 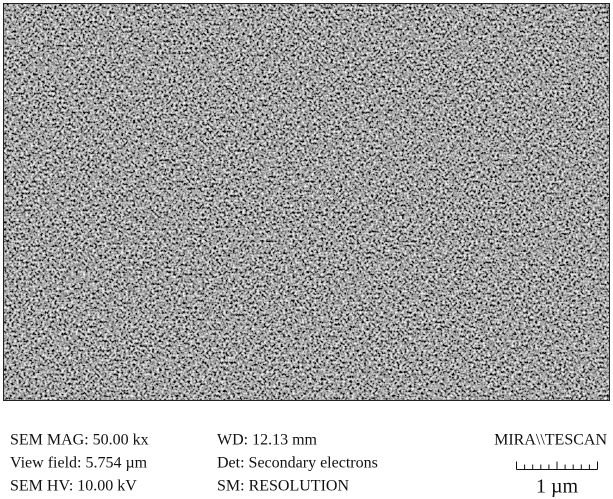 I want to click on info-text: SM: RESOLUTION, so click(x=283, y=486).